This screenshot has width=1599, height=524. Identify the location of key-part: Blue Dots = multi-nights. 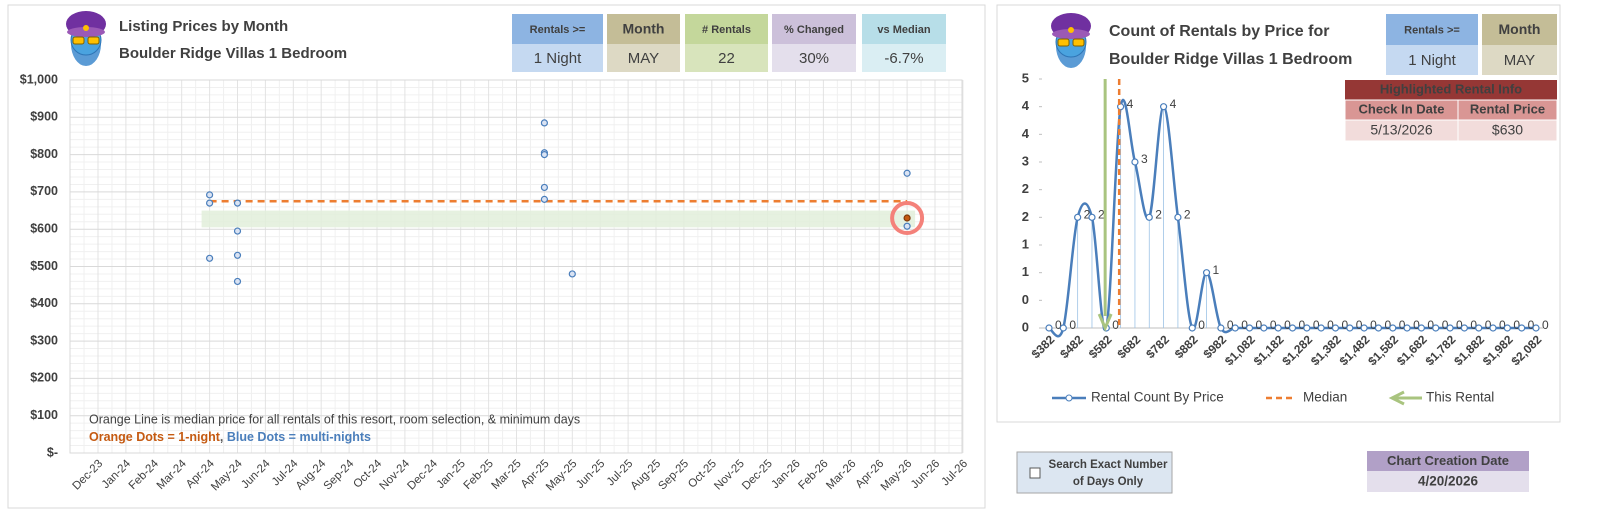
(299, 437).